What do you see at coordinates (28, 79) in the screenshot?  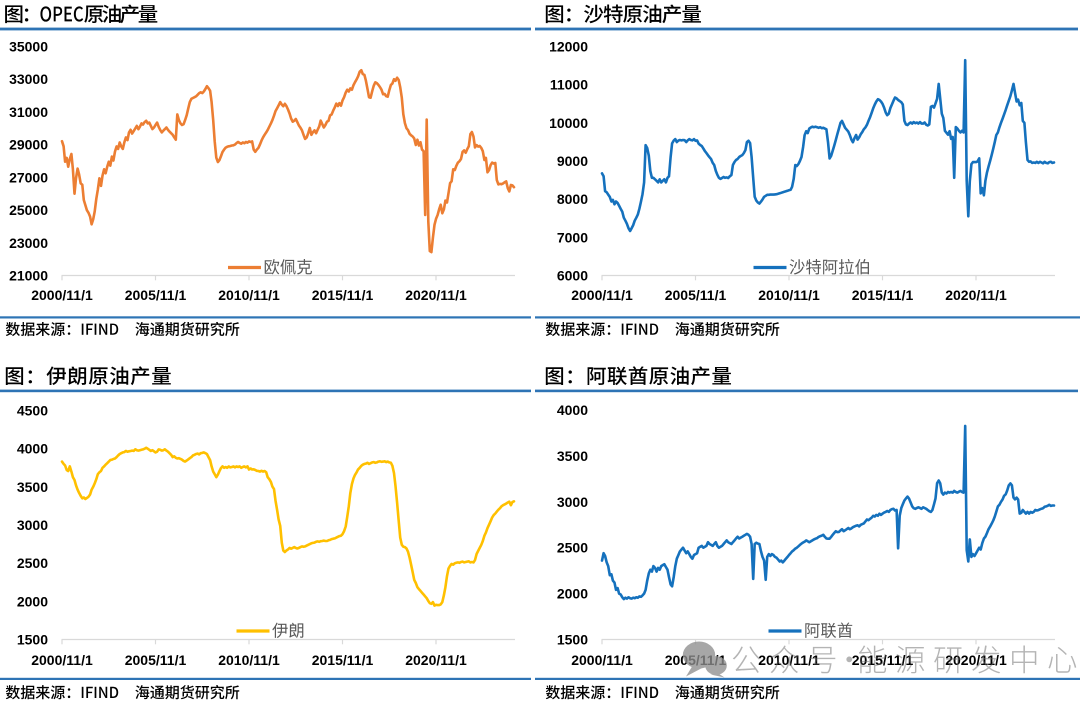 I see `svg-text: 33000` at bounding box center [28, 79].